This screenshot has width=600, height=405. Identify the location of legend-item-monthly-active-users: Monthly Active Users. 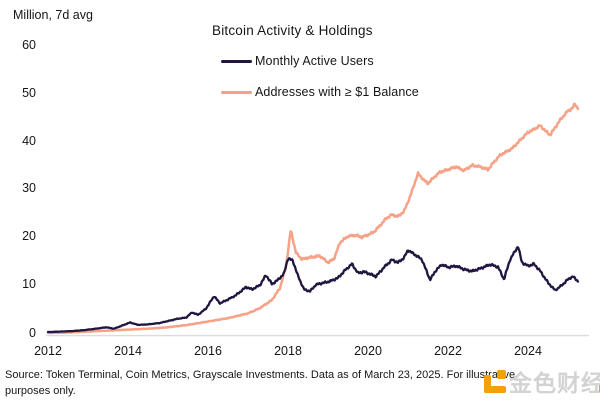
(297, 61).